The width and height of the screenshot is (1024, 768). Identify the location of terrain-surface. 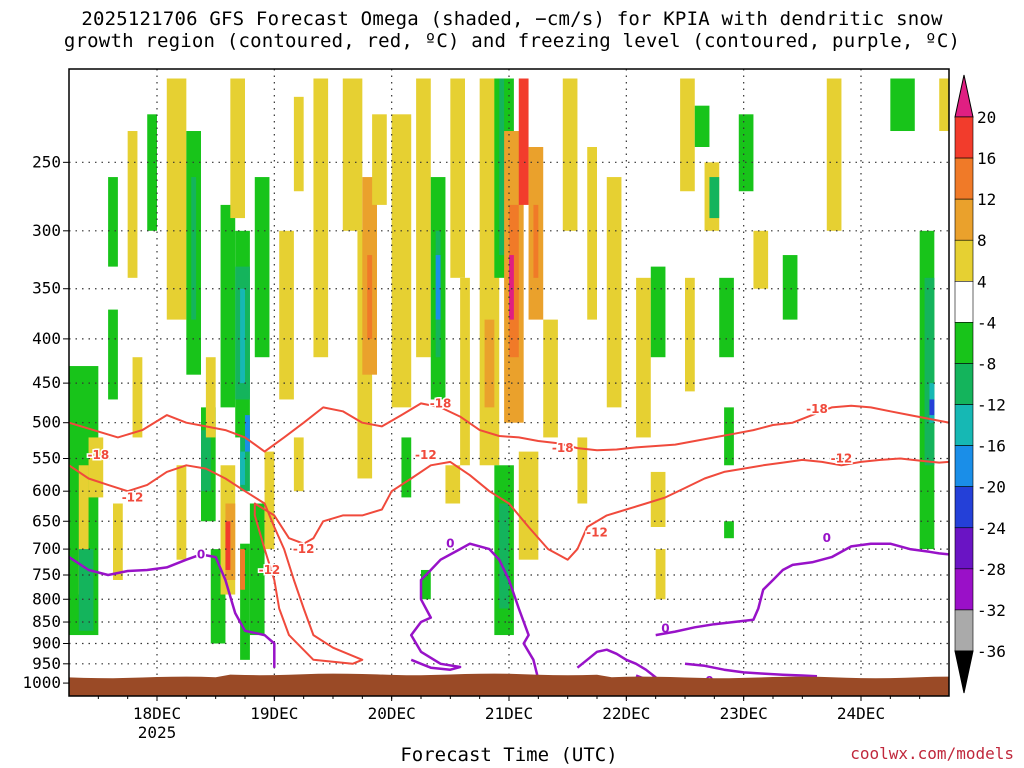
(509, 684).